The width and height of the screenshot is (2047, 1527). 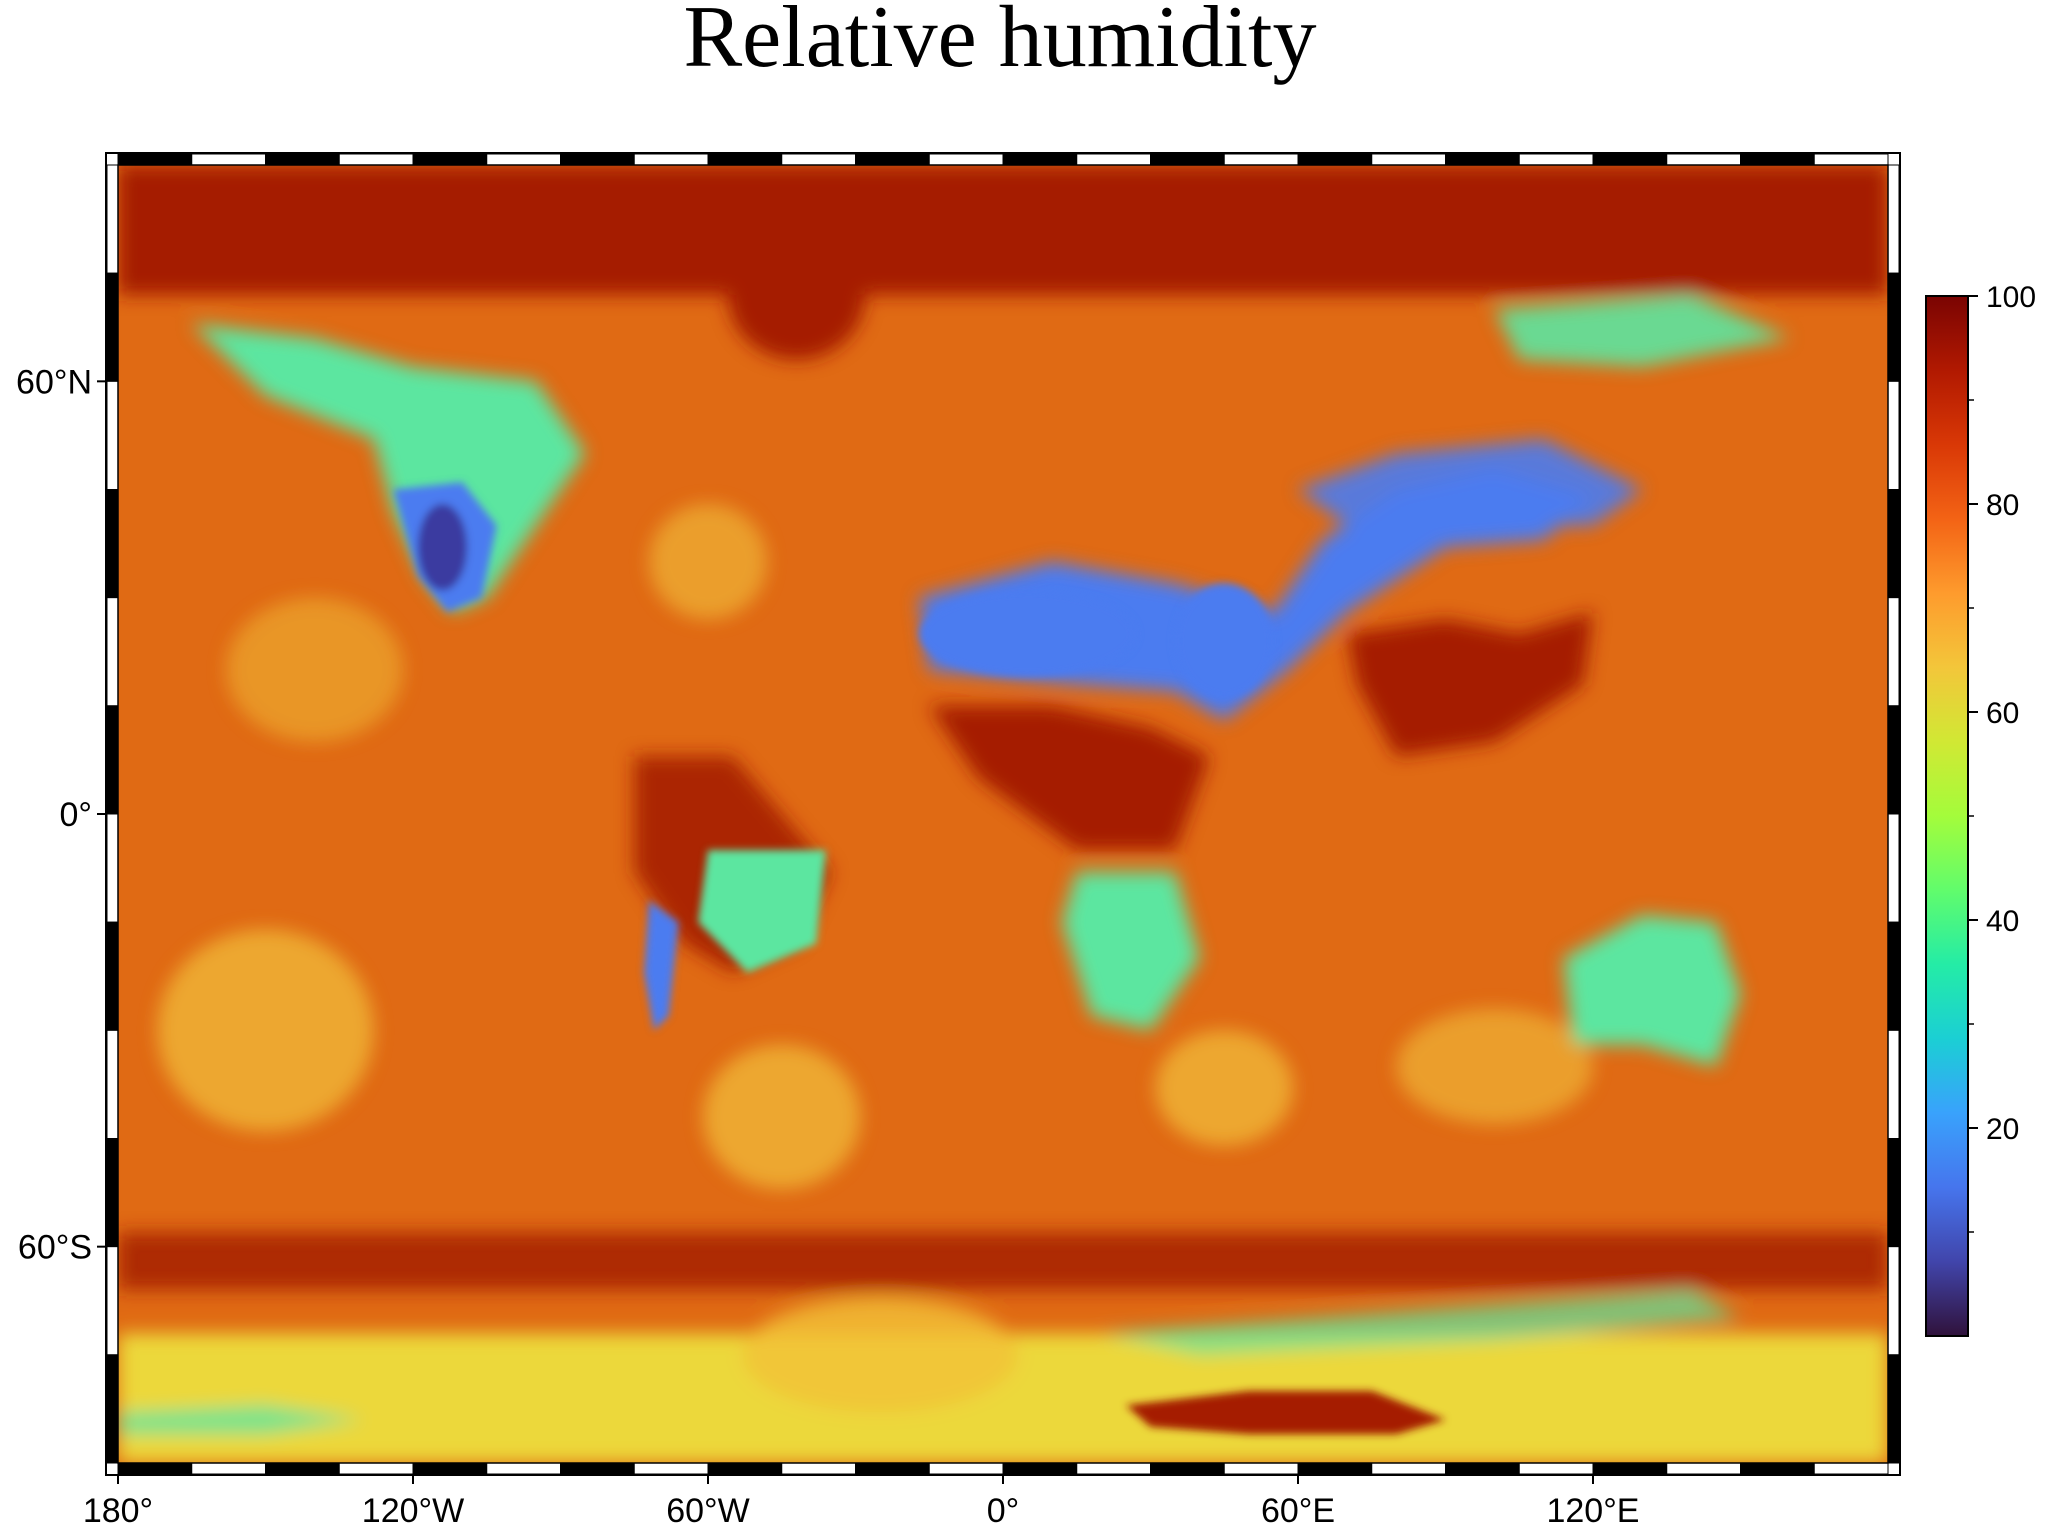 What do you see at coordinates (241, 1420) in the screenshot?
I see `ross-rim-semi-dry` at bounding box center [241, 1420].